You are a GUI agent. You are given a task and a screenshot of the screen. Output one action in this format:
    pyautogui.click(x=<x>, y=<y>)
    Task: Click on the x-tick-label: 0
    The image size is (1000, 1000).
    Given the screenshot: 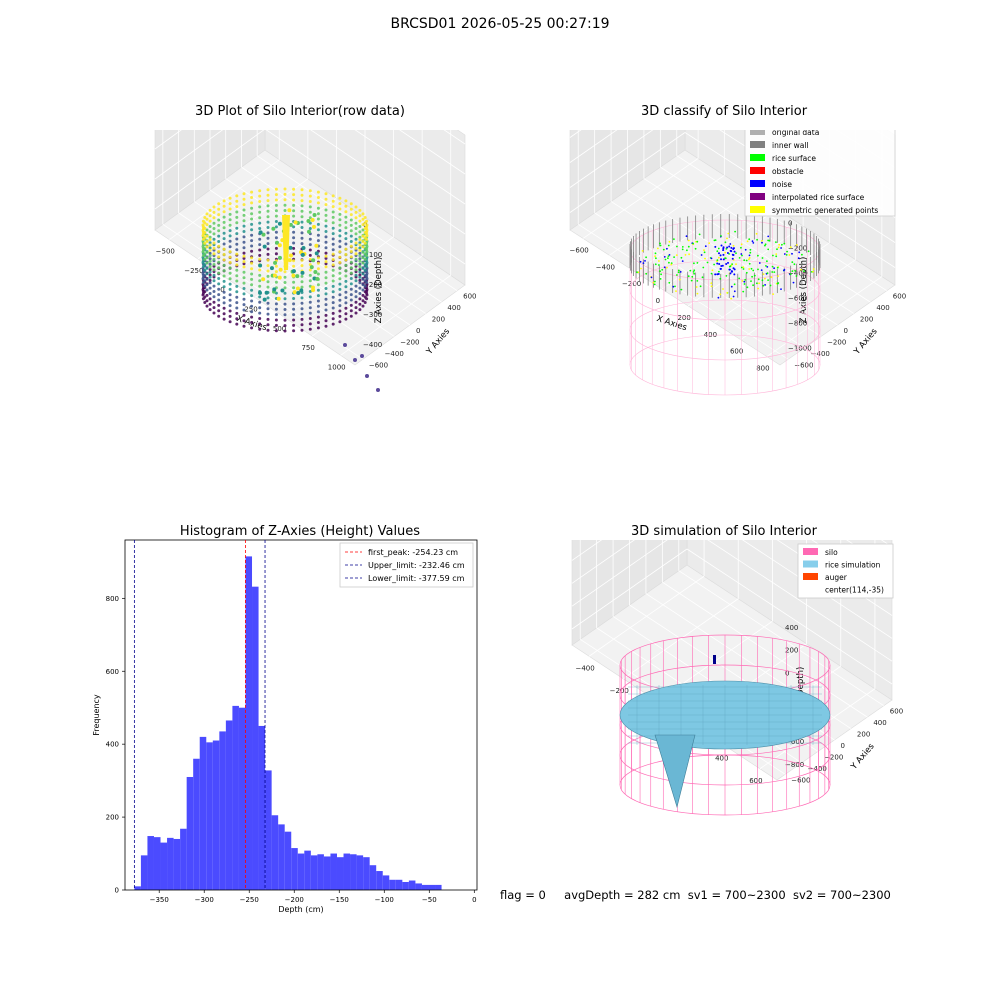 What is the action you would take?
    pyautogui.click(x=474, y=900)
    